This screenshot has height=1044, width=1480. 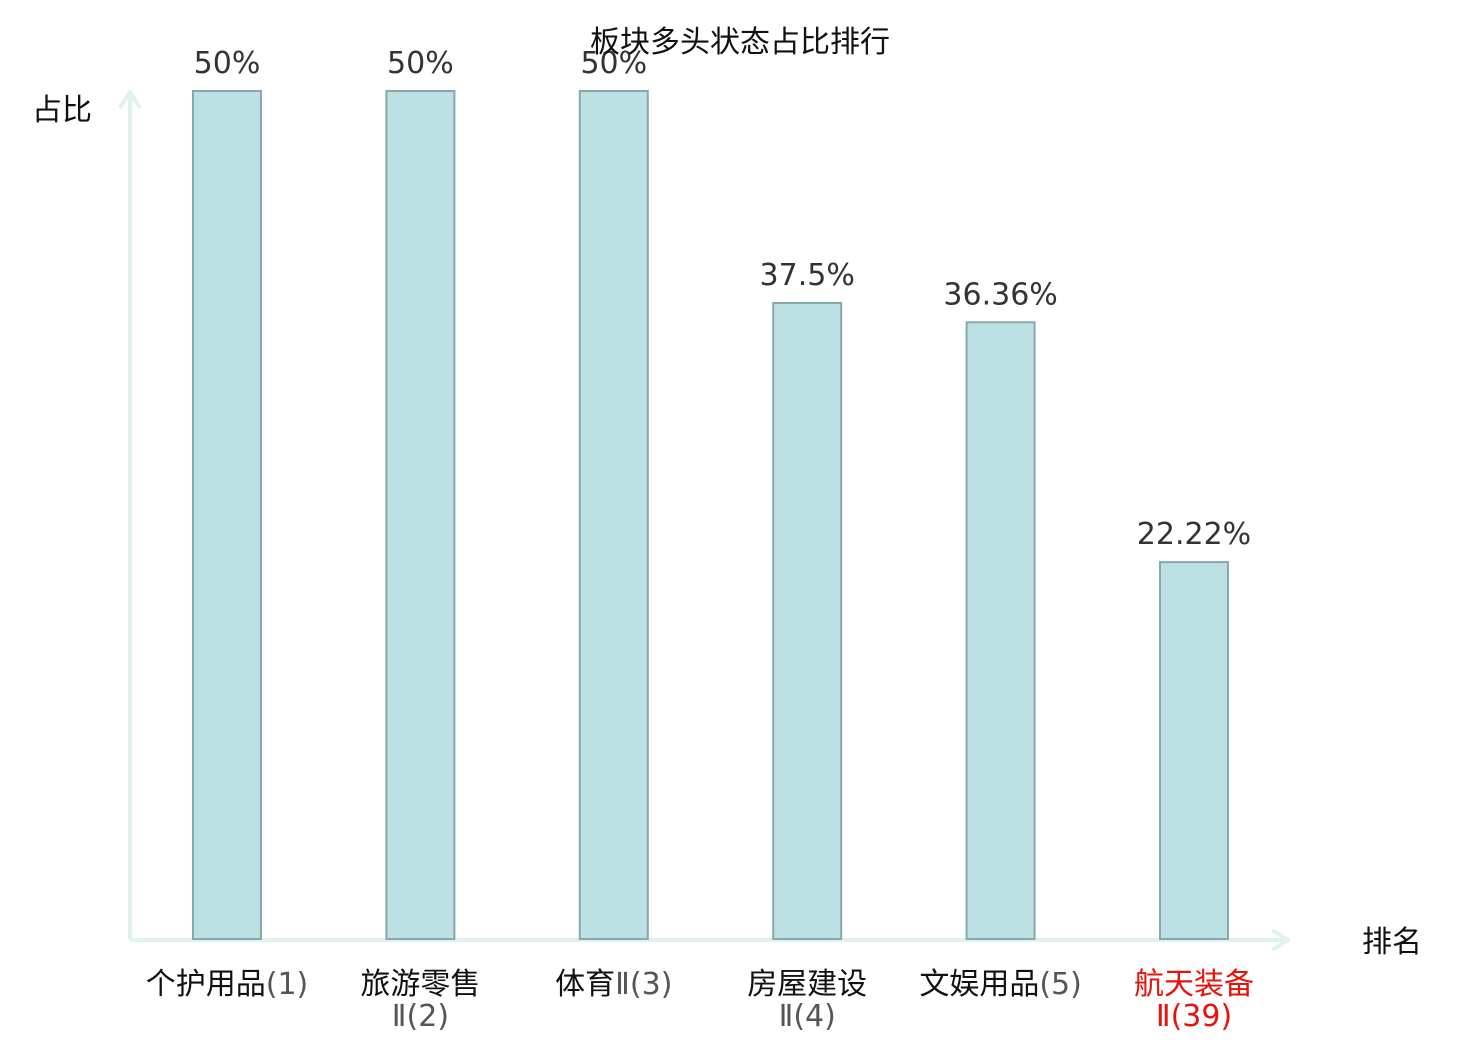 I want to click on x-tick-name: 体育, so click(x=585, y=984).